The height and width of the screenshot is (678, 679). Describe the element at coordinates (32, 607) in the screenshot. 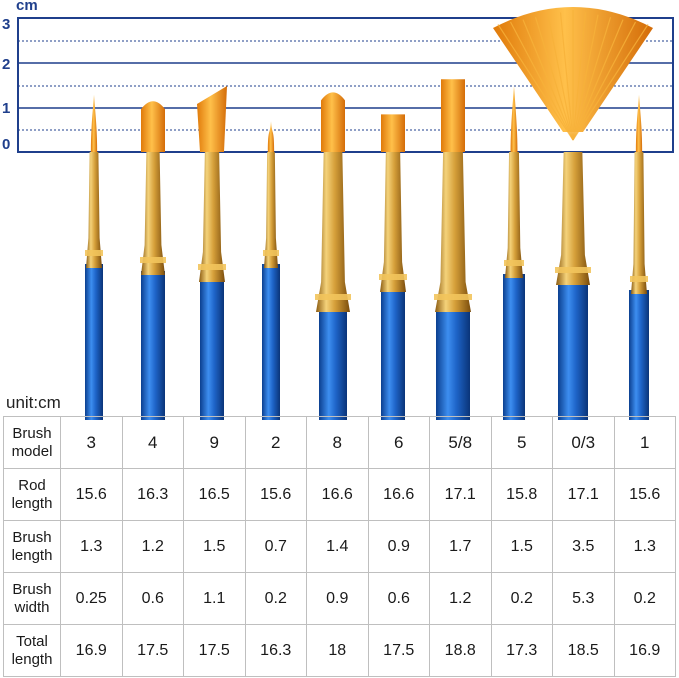

I see `row-header-line: width` at that location.